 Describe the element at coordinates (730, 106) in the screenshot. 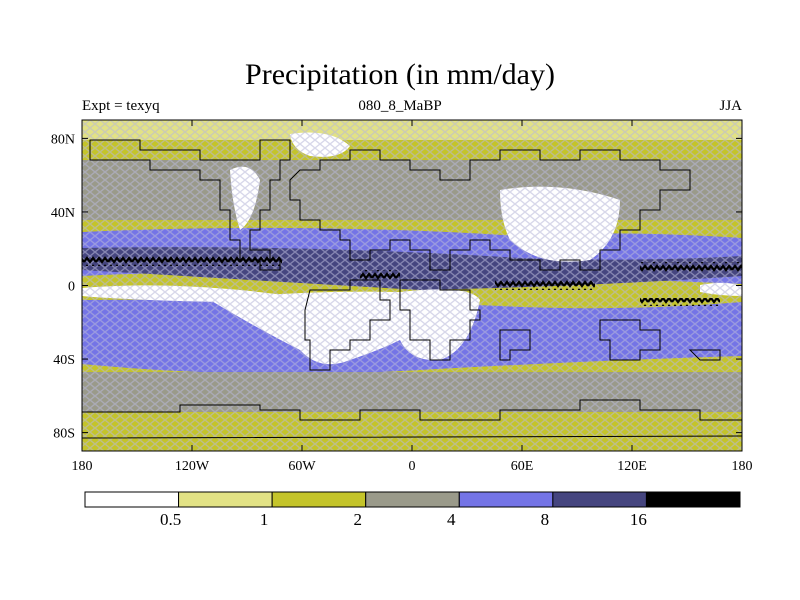

I see `season-label: JJA` at that location.